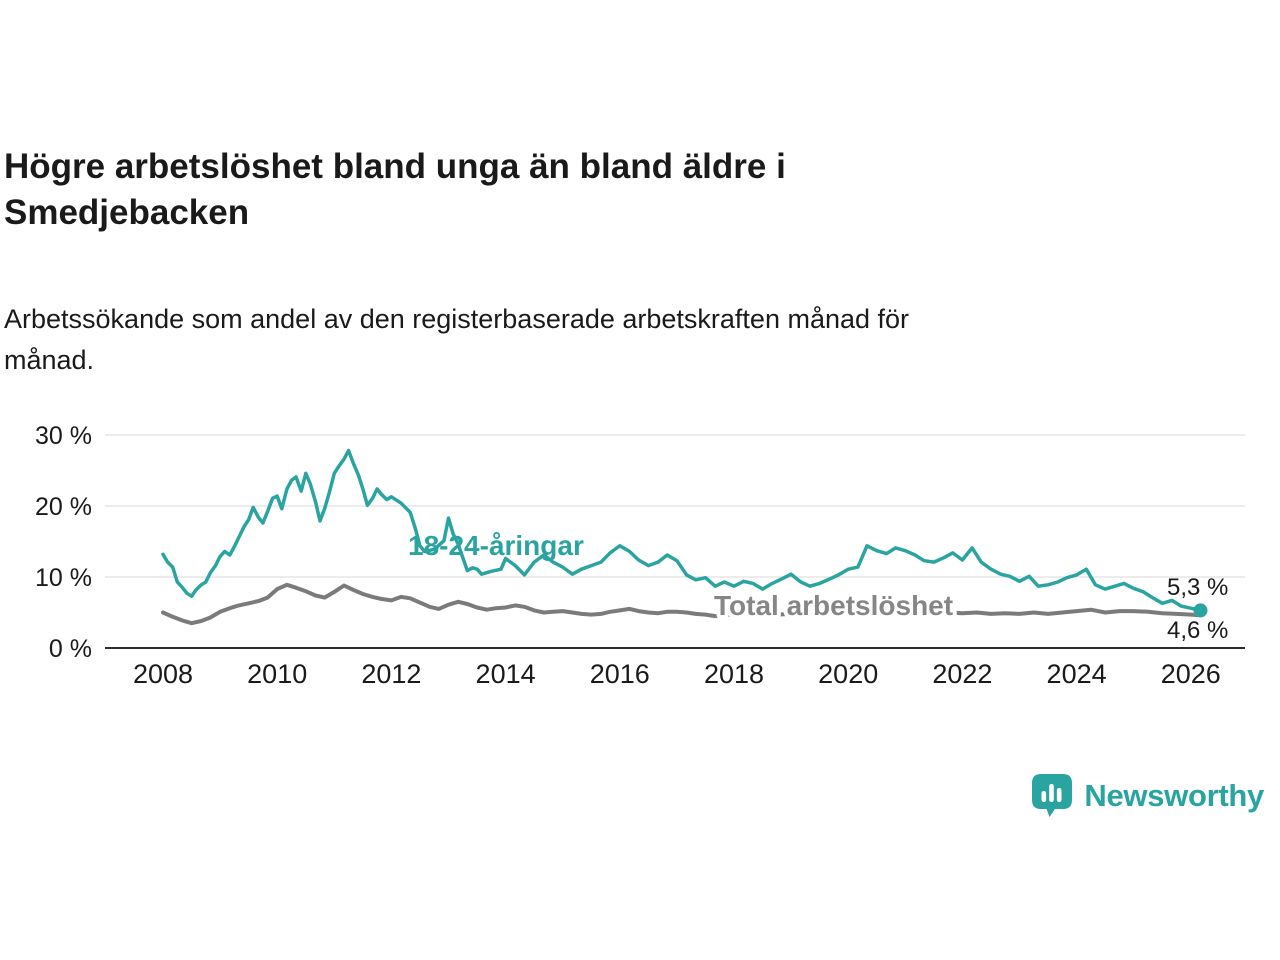 This screenshot has height=960, width=1280. I want to click on x-axis-labels: 2008 2010 2012 2014 2016 2018 2020 2022 2024 2026, so click(677, 674).